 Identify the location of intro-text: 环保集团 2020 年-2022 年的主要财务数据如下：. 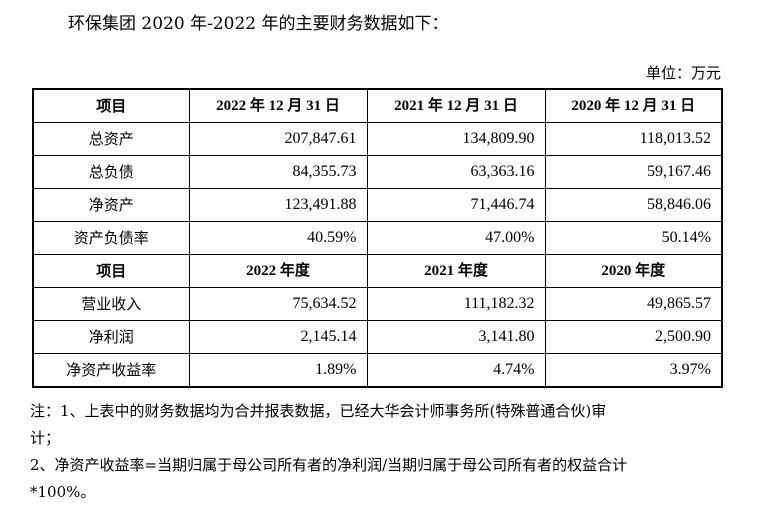
(258, 24).